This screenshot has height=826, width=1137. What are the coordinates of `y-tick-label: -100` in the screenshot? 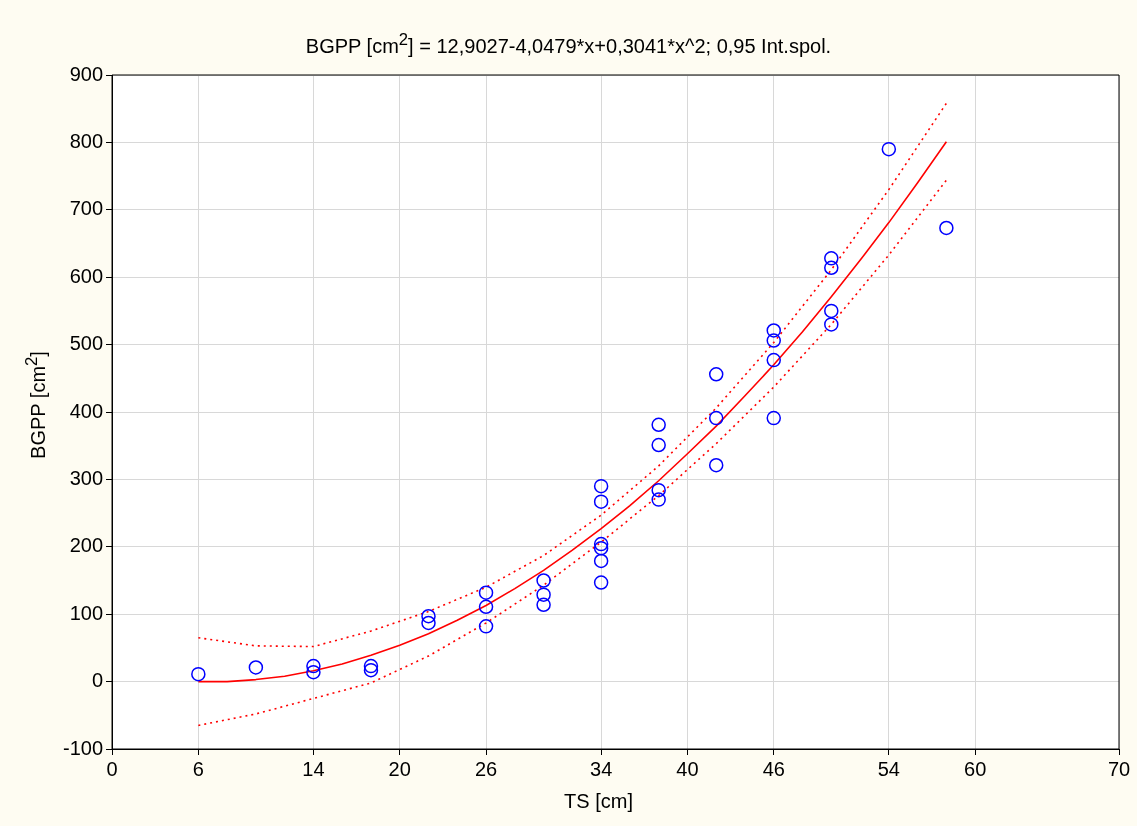 It's located at (83, 747).